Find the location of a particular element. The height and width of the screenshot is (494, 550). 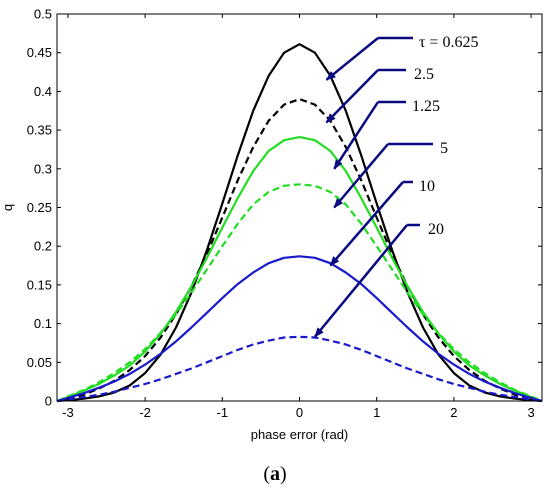

y-tick-label: 0.35 is located at coordinates (39, 130).